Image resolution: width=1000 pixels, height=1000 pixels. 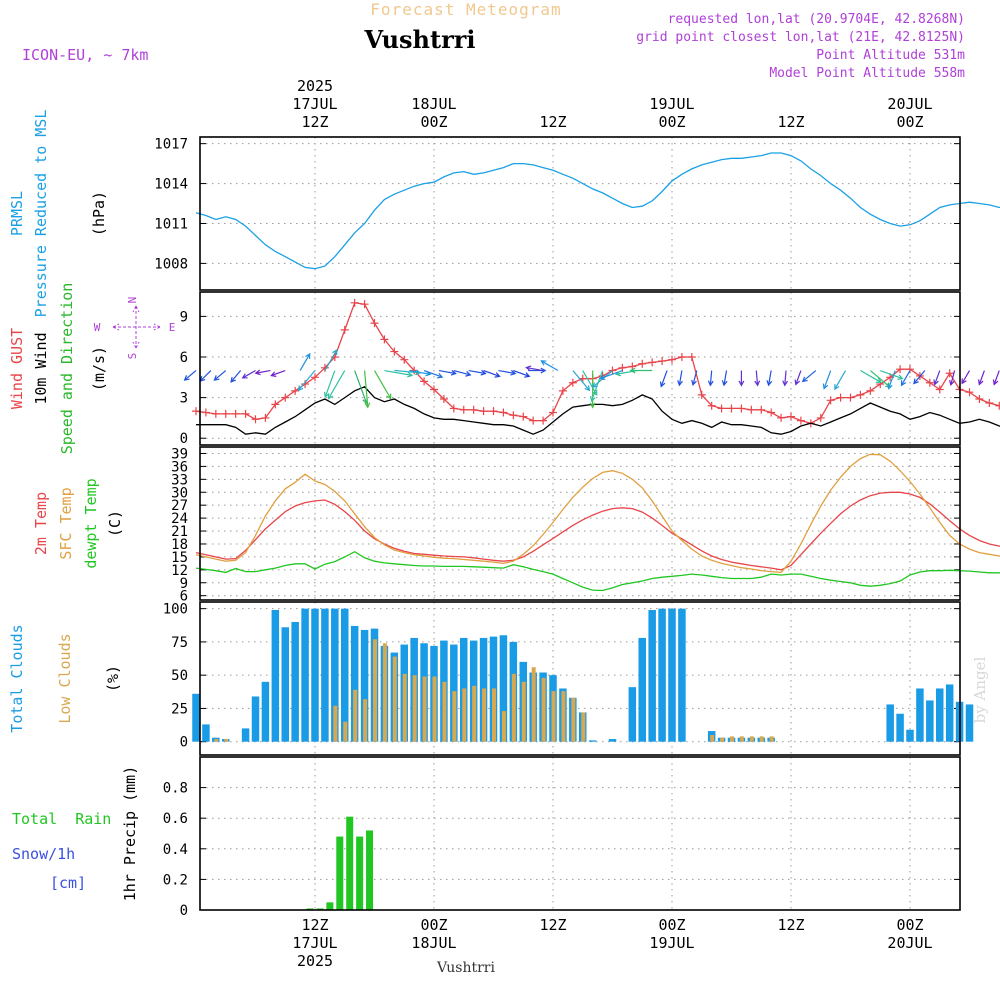 I want to click on y-tick-label: 1011, so click(x=171, y=224).